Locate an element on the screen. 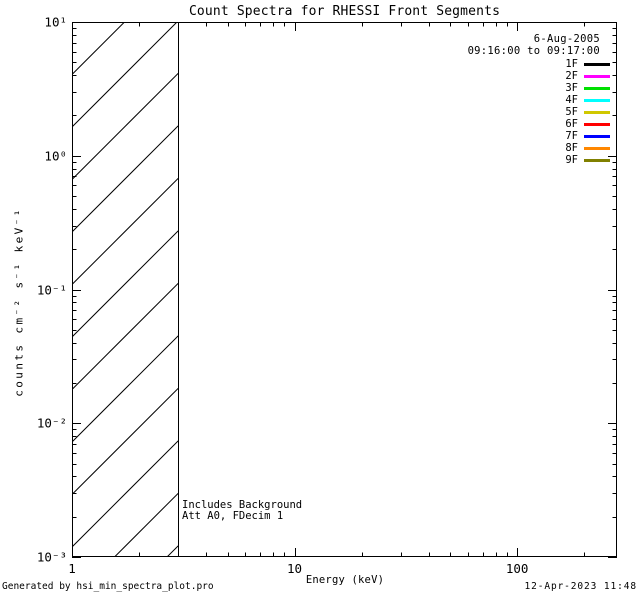 Image resolution: width=640 pixels, height=600 pixels. legend-label: 7F is located at coordinates (571, 136).